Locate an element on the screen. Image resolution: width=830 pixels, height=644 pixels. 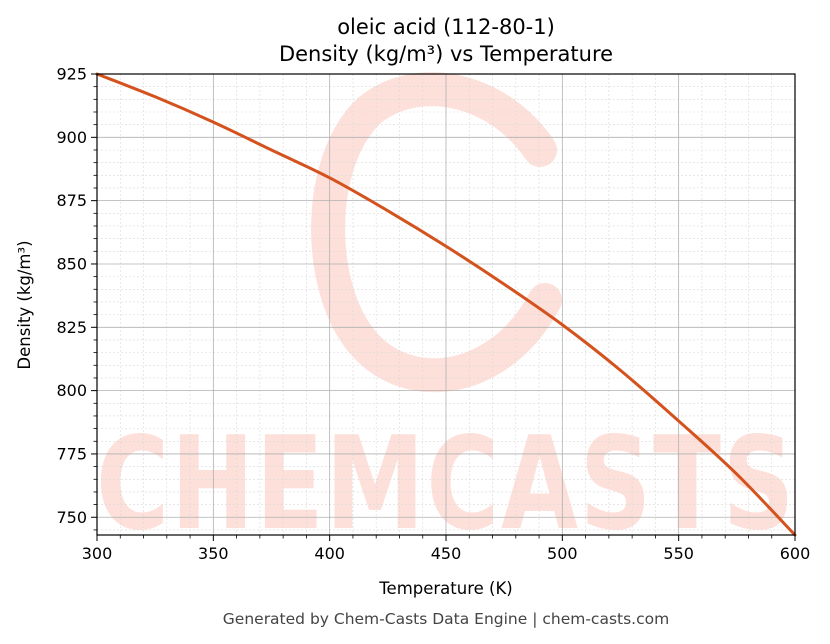
x-tick-label: 450 is located at coordinates (446, 553).